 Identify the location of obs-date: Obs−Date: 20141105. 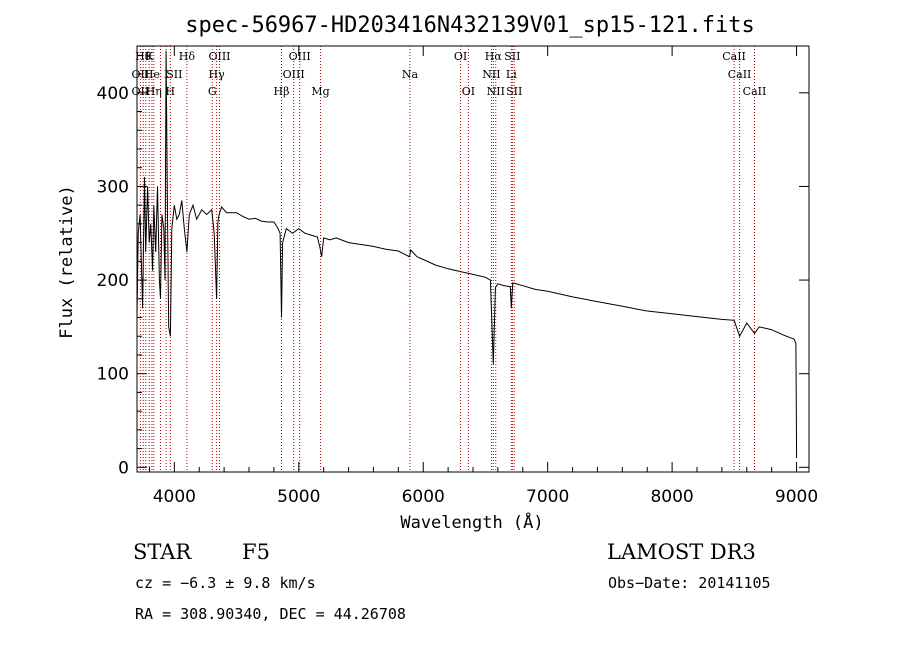
(689, 583).